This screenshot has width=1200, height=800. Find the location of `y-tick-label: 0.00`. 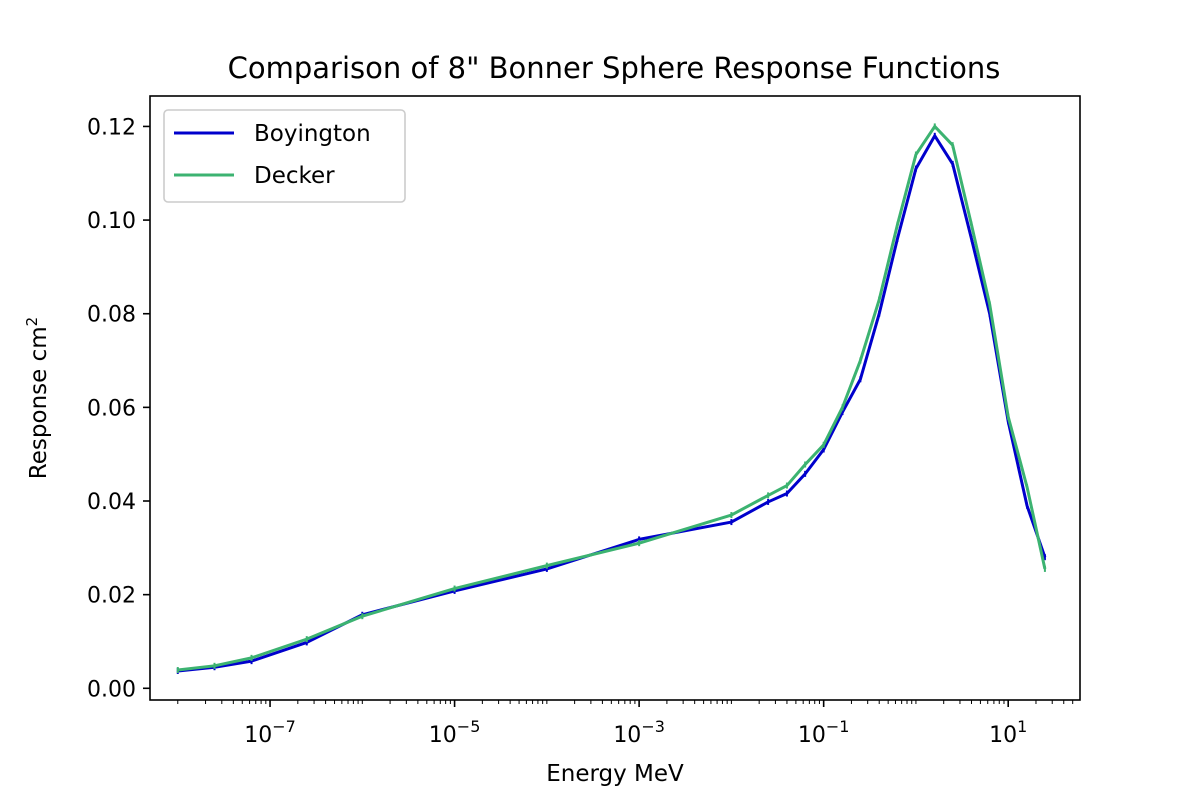

y-tick-label: 0.00 is located at coordinates (111, 689).